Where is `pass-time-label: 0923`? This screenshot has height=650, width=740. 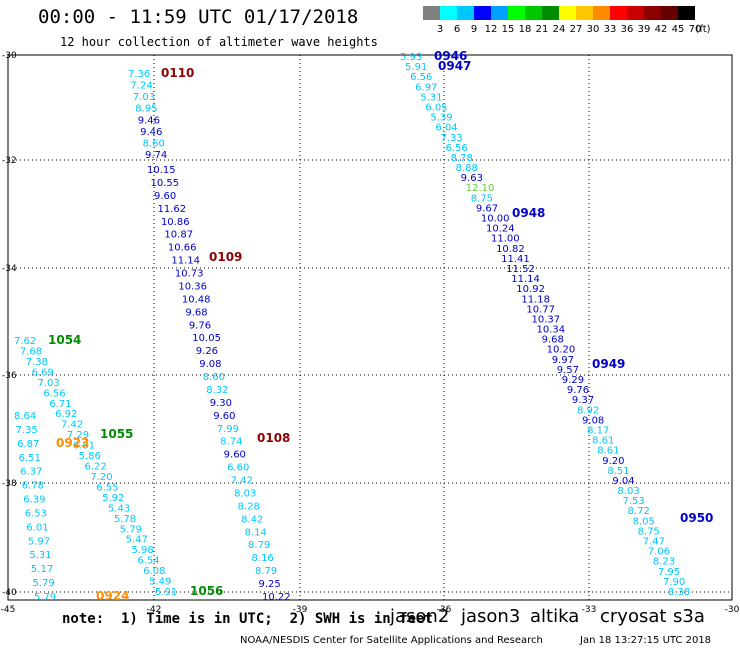
pass-time-label: 0923 is located at coordinates (72, 443).